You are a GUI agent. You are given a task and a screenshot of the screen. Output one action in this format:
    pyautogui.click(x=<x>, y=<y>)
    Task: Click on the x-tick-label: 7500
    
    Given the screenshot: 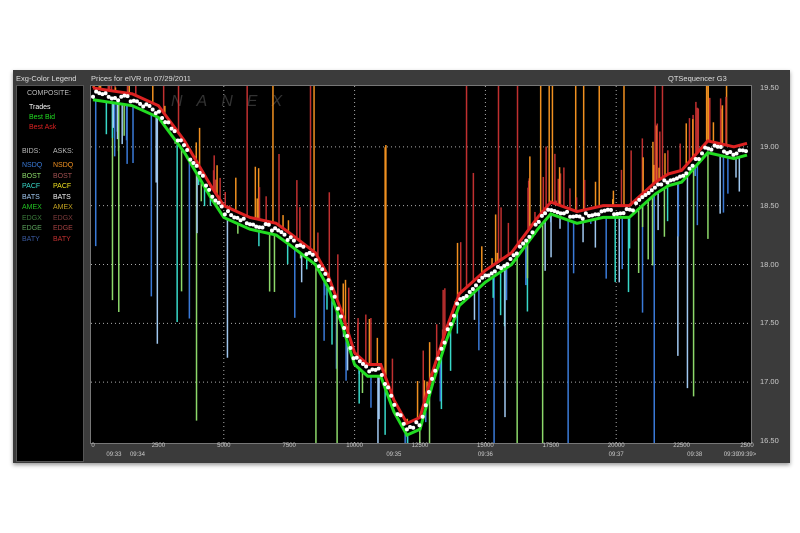 What is the action you would take?
    pyautogui.click(x=289, y=446)
    